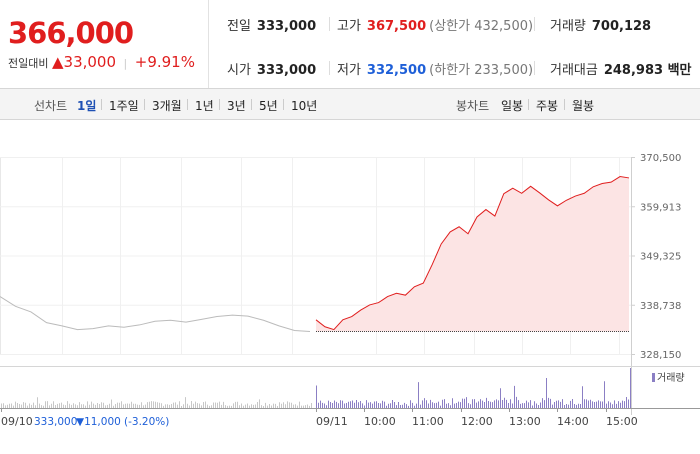 The width and height of the screenshot is (700, 454). I want to click on x-tick-label: 12:00, so click(477, 421).